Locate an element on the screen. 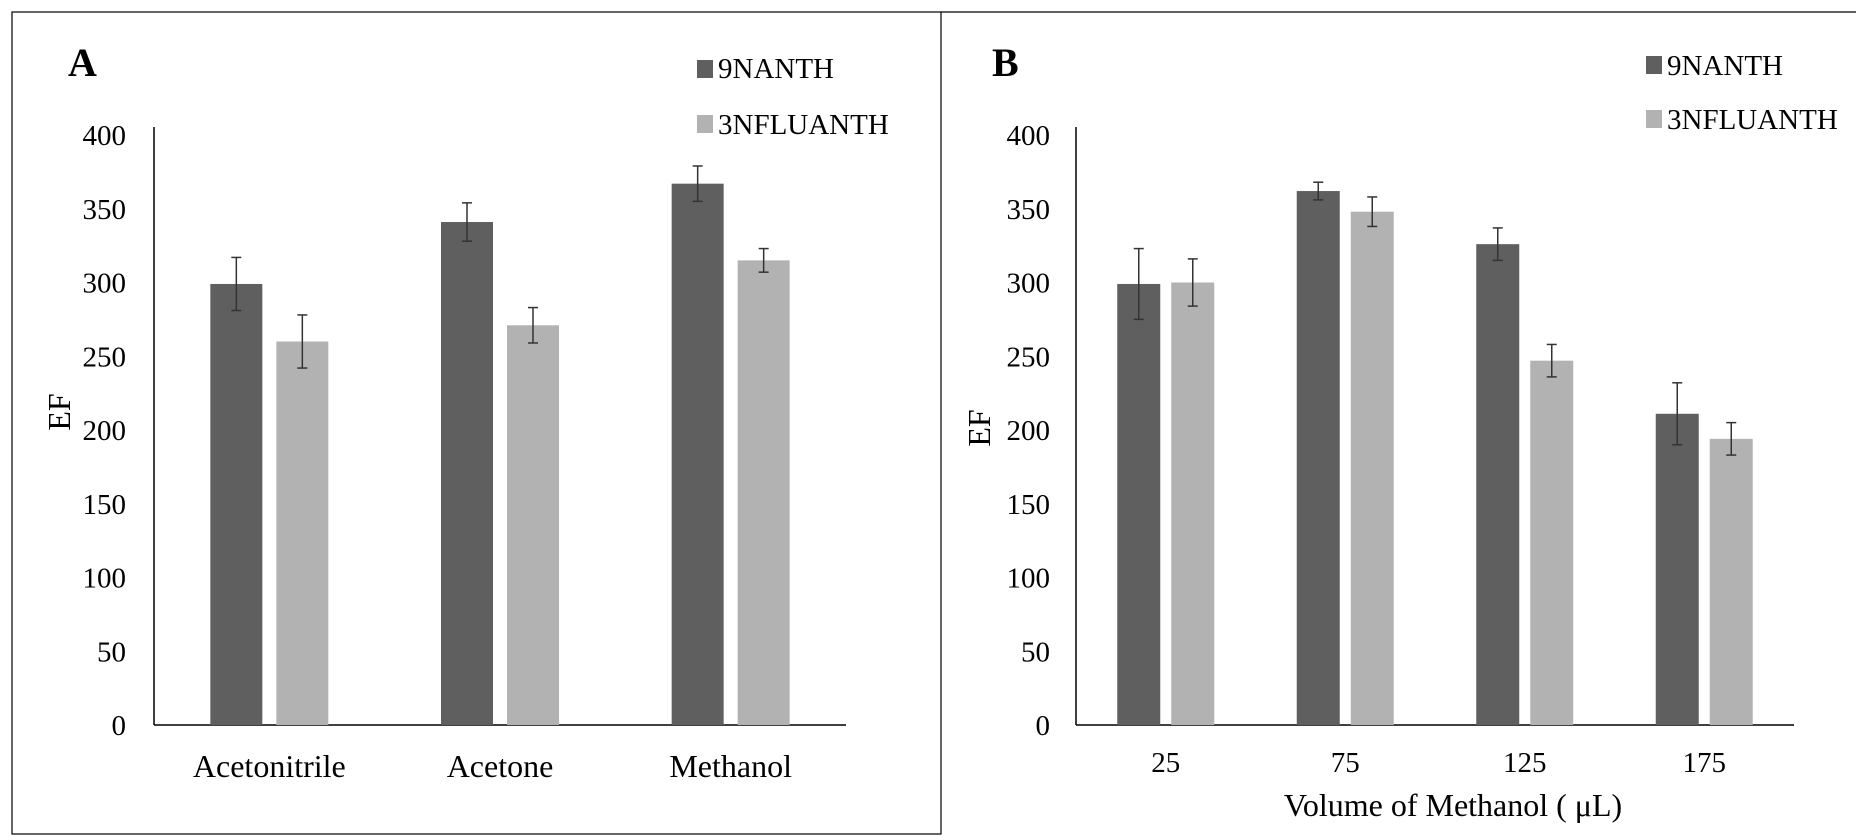 The height and width of the screenshot is (837, 1861). panel-a-label: A is located at coordinates (82, 62).